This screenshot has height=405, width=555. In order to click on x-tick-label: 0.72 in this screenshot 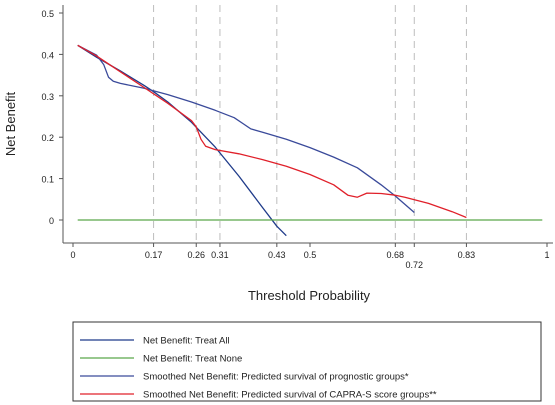, I will do `click(415, 265)`.